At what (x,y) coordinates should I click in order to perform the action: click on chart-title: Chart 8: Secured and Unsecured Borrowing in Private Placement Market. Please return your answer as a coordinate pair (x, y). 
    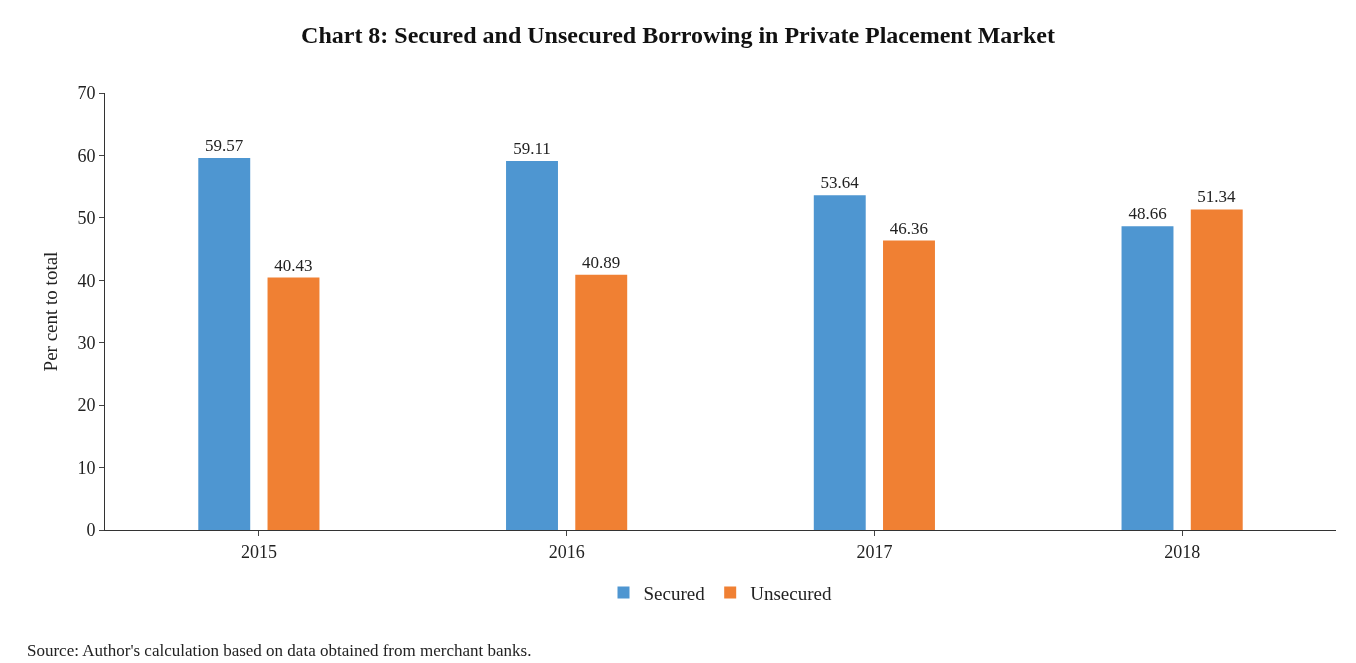
    Looking at the image, I should click on (678, 35).